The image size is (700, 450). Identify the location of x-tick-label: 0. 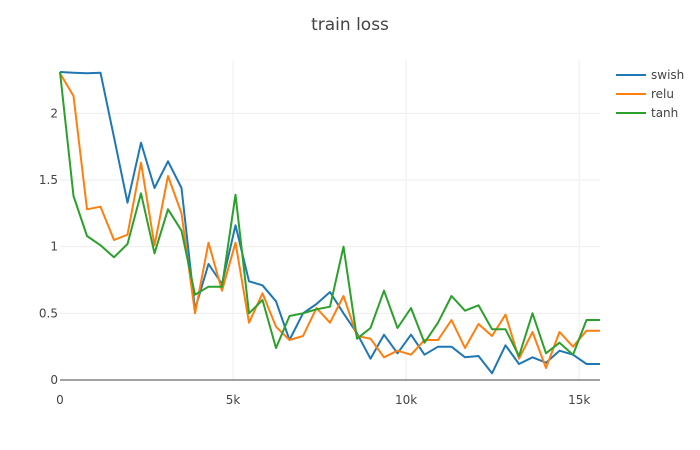
(60, 400).